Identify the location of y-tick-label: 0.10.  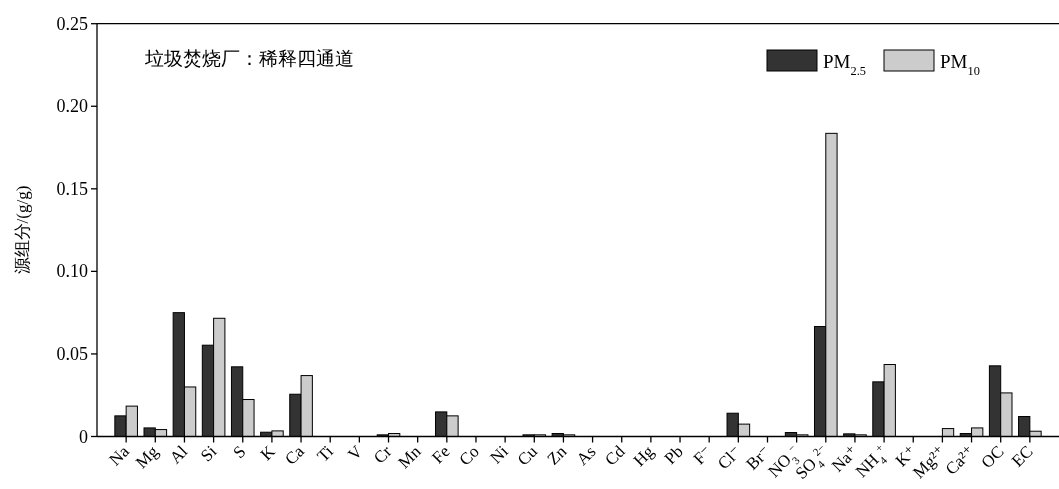
(72, 271).